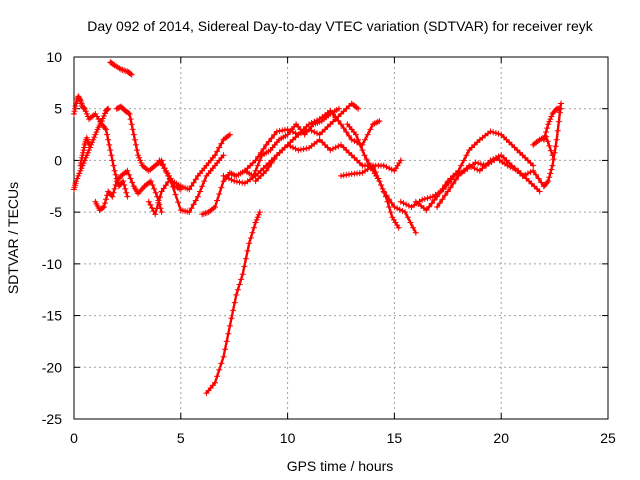  I want to click on x-tick-label: 15, so click(395, 438).